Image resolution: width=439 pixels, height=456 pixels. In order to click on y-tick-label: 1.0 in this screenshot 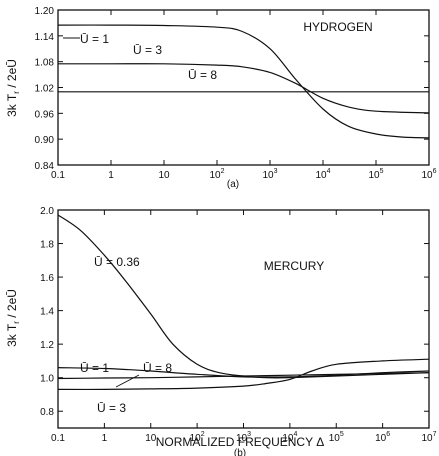, I will do `click(47, 379)`.